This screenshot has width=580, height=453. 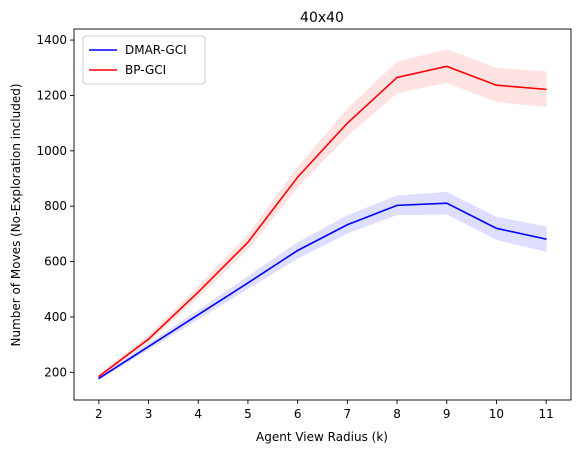 I want to click on x-tick-label-3: 5, so click(x=248, y=414).